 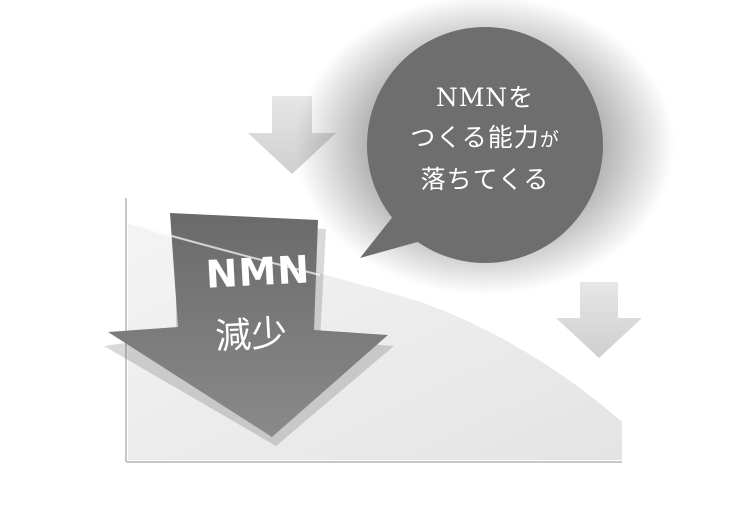 I want to click on small-down-arrow-left-icon, so click(x=292, y=135).